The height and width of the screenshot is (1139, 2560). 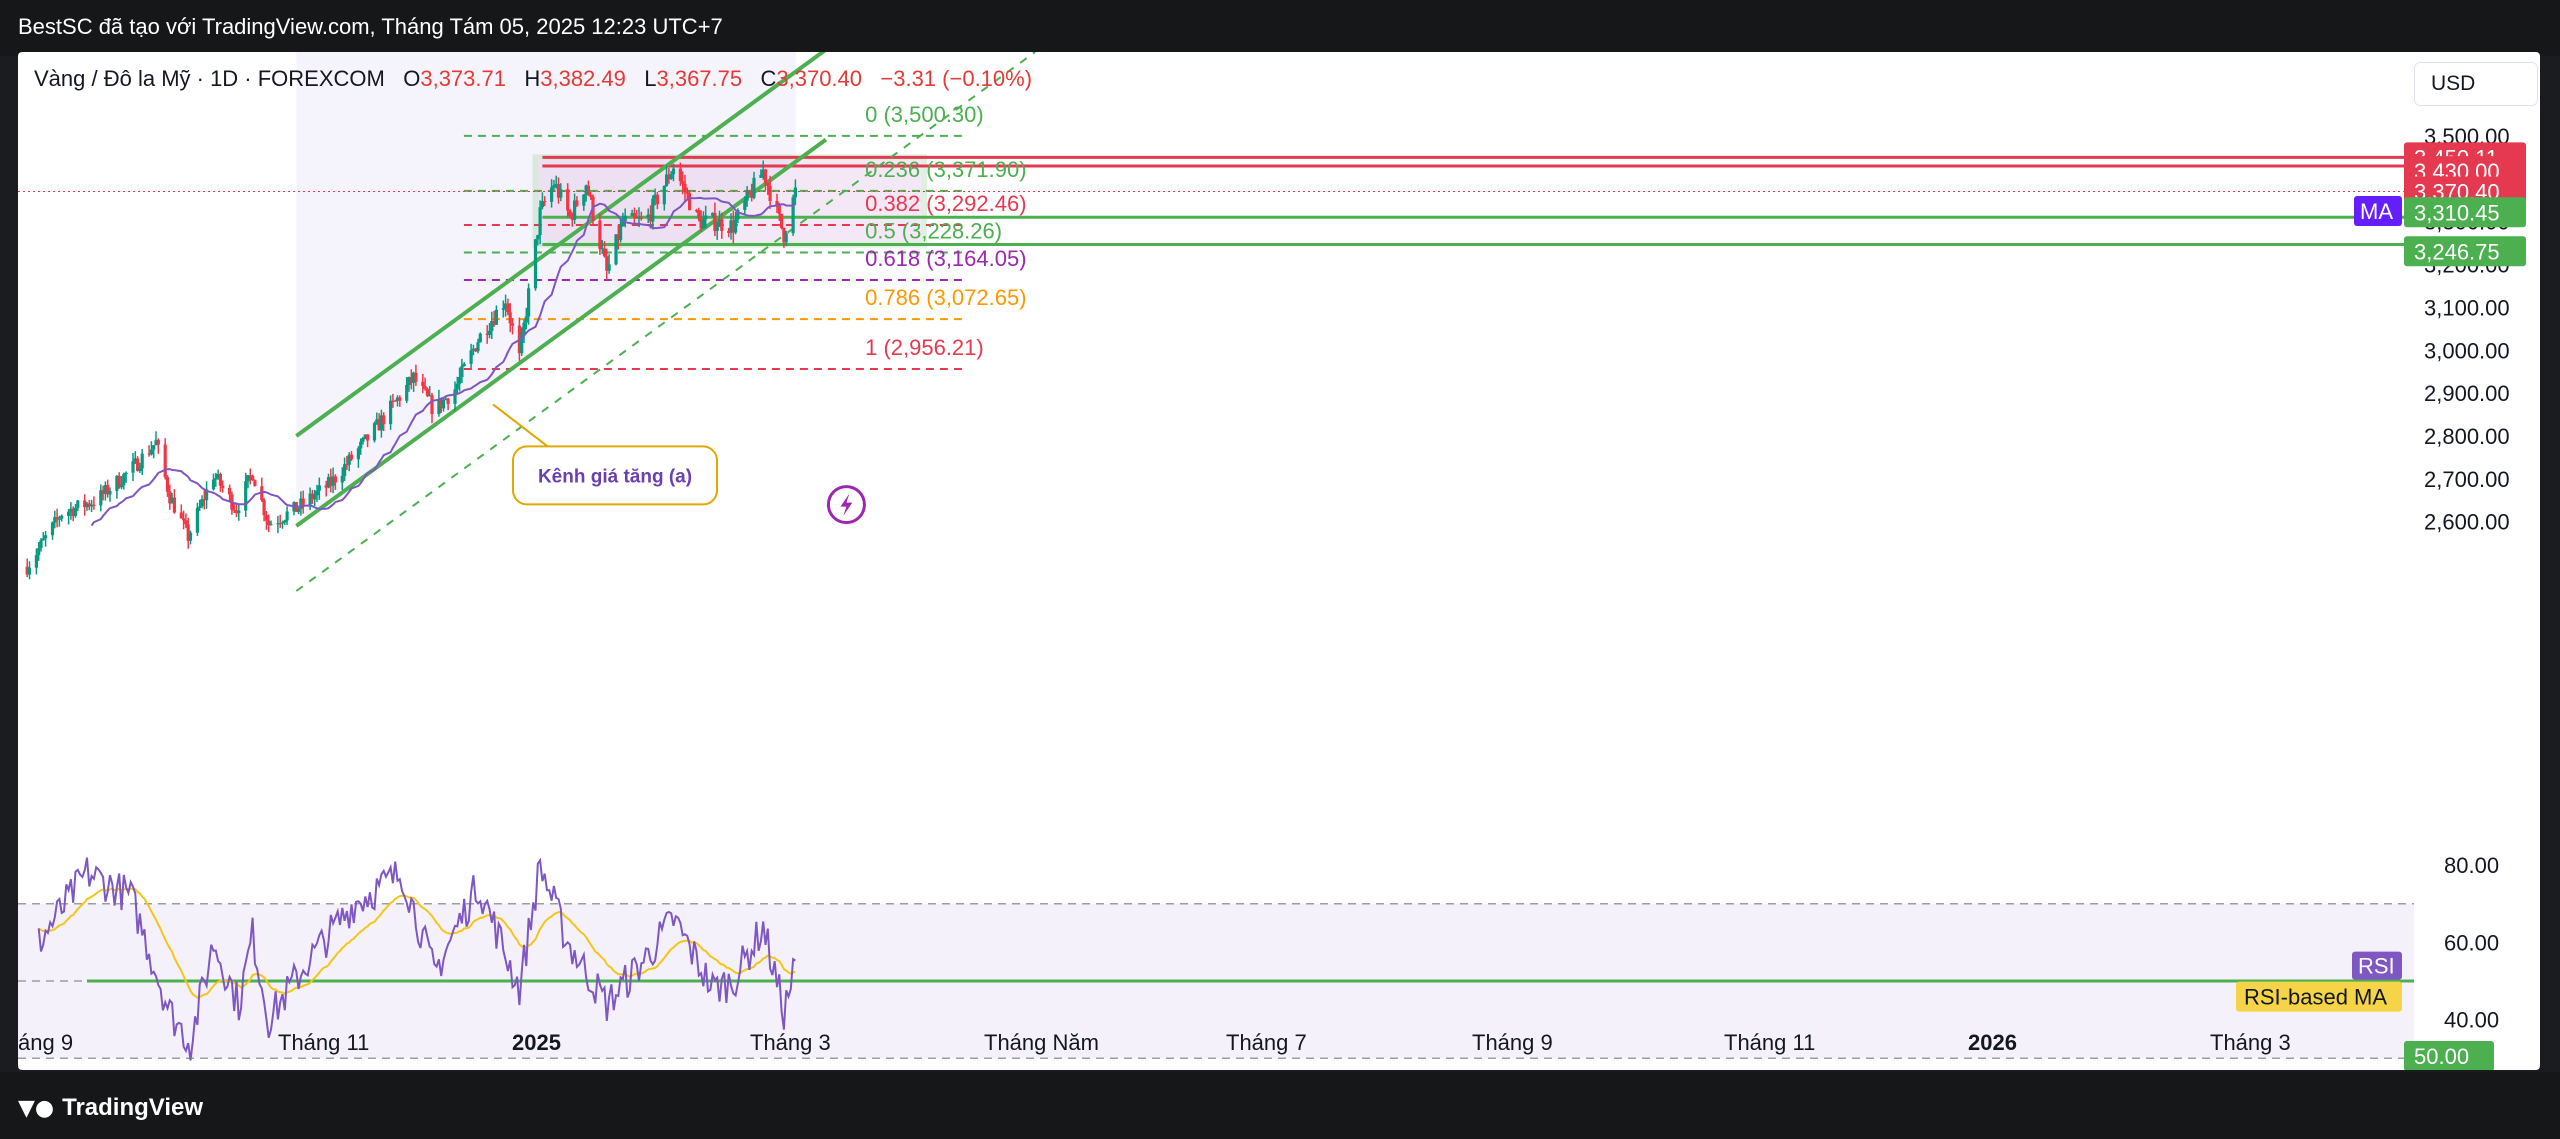 I want to click on rsi-line, so click(x=416, y=959).